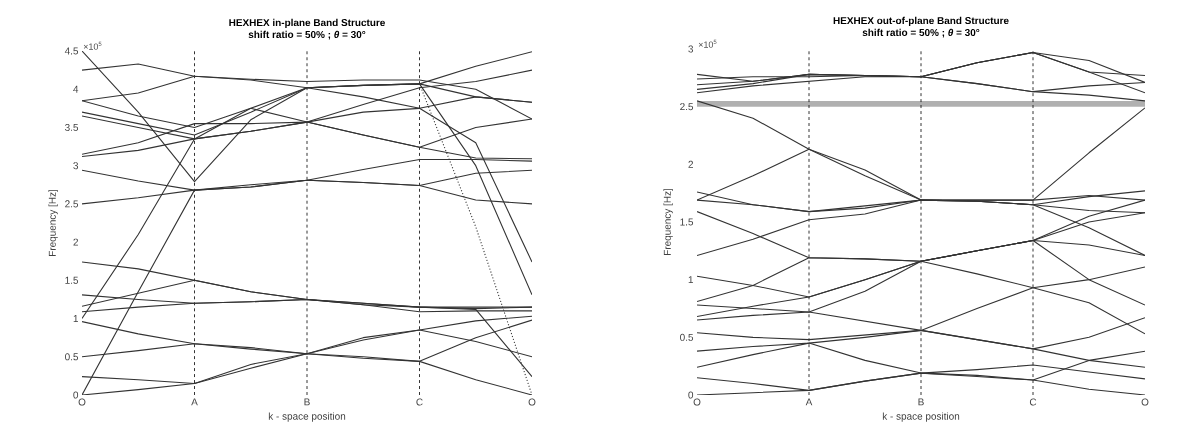  Describe the element at coordinates (921, 21) in the screenshot. I see `chart-title: HEXHEX out-of-plane Band Structure` at that location.